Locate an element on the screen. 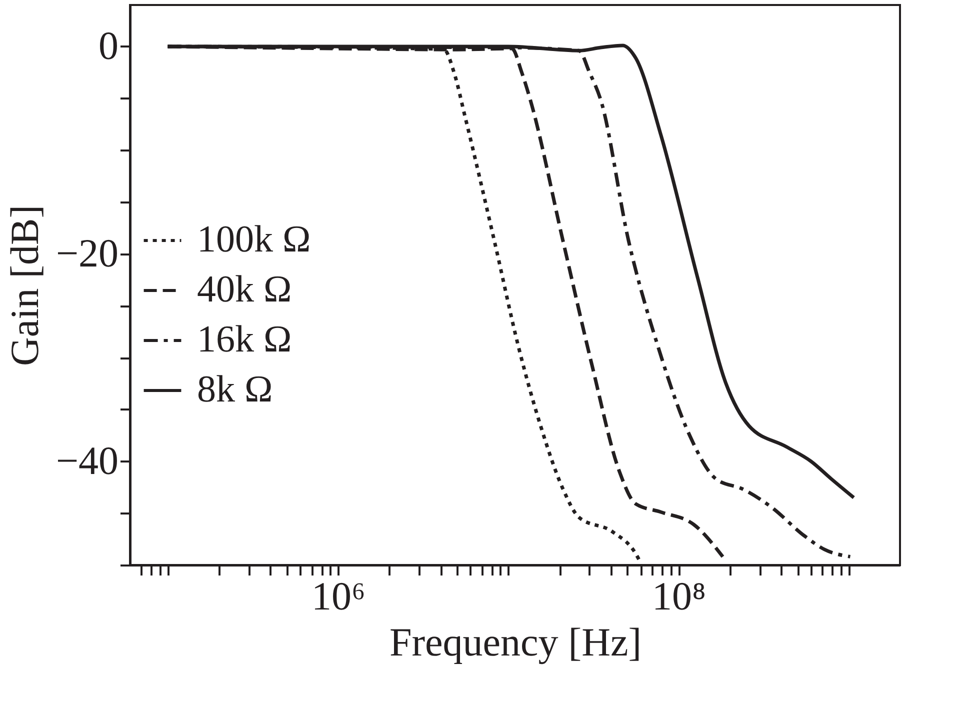 This screenshot has width=973, height=723. x-tick-label: 10⁶ is located at coordinates (339, 596).